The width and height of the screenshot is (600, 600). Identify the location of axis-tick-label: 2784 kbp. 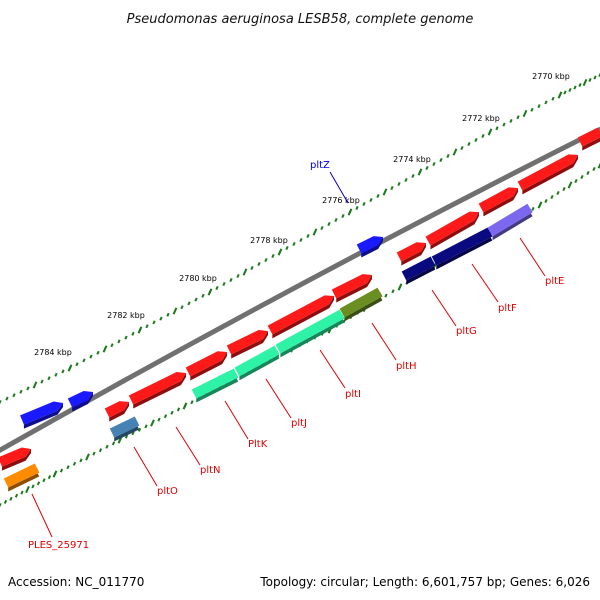
(53, 352).